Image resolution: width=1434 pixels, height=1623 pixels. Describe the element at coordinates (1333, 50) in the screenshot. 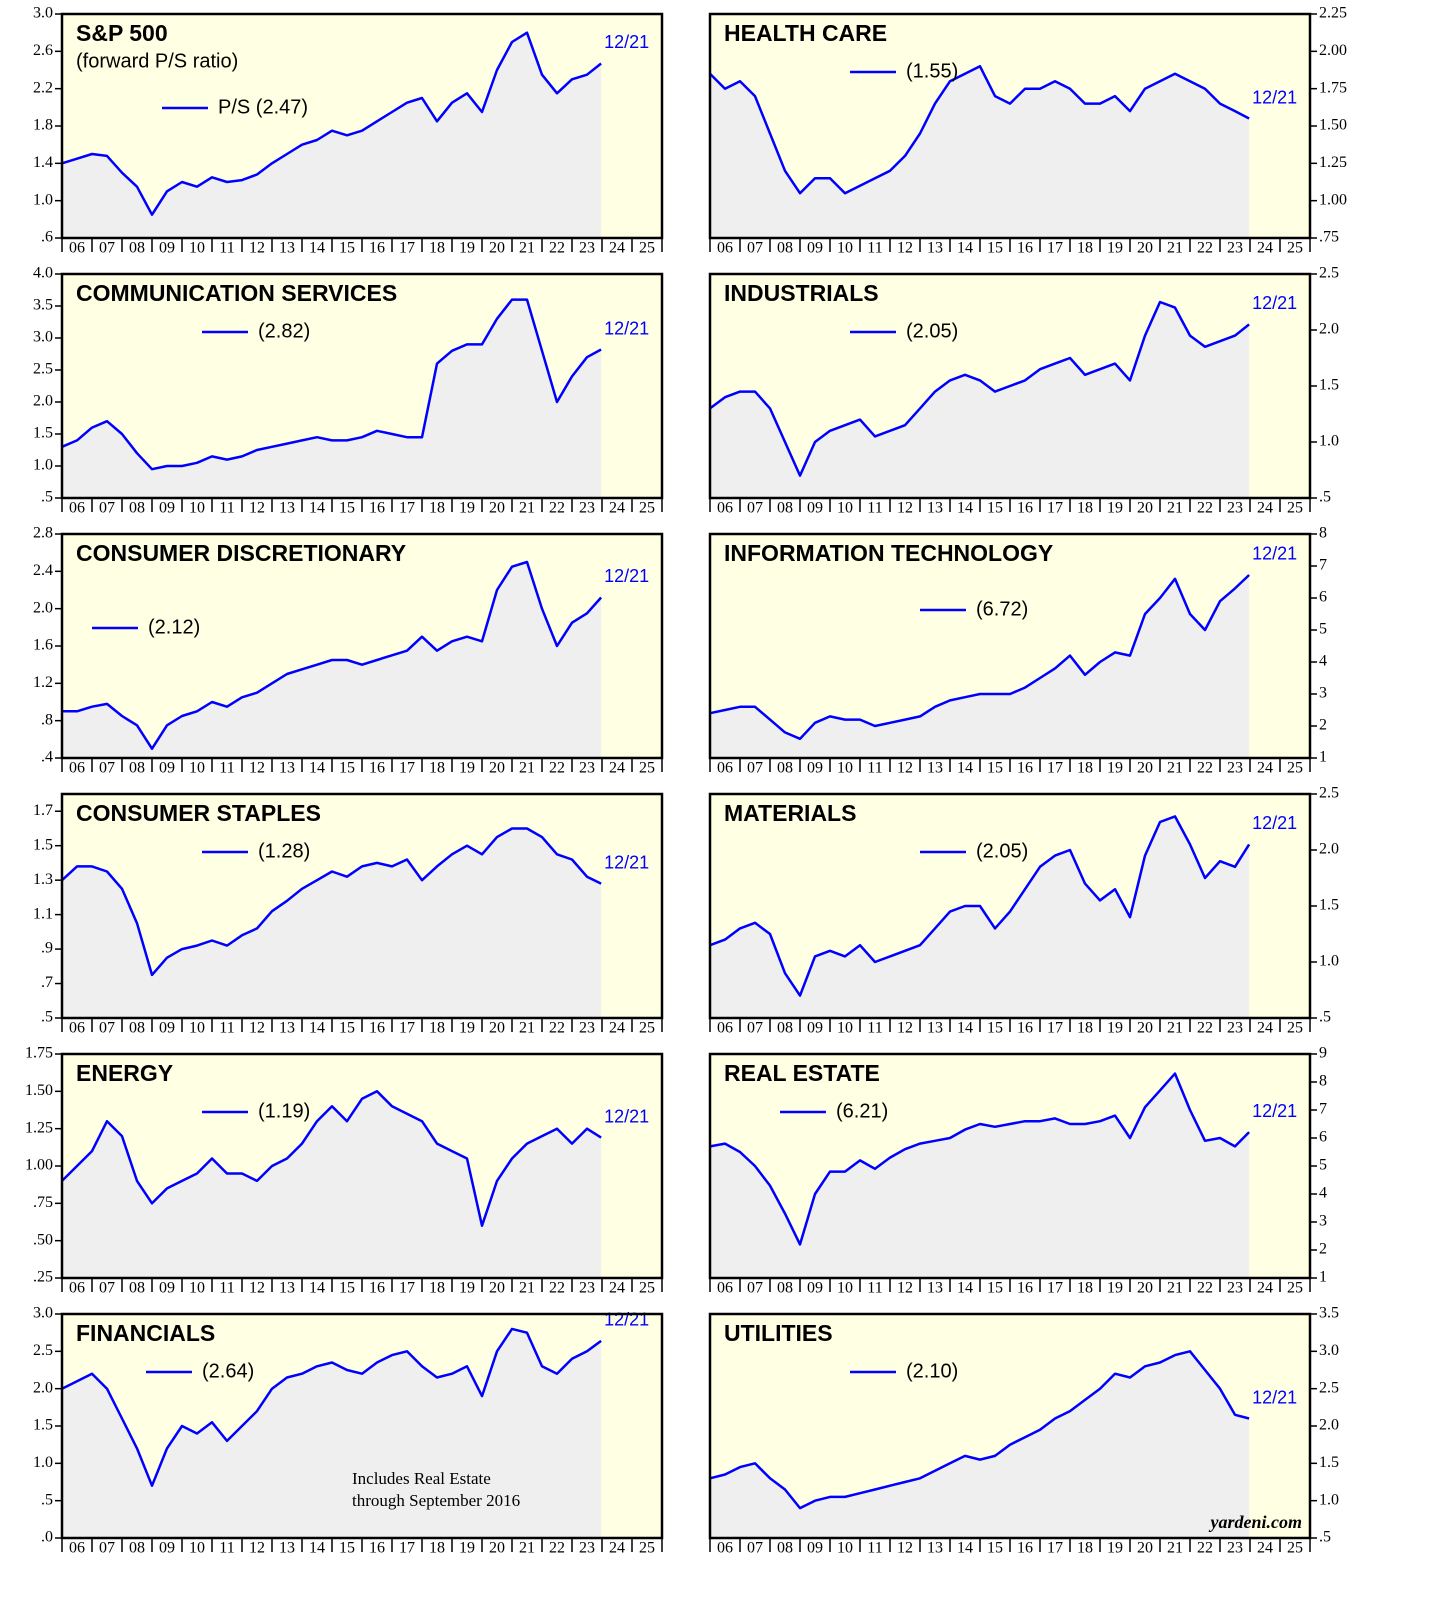

I see `y-tick-label: 2.00` at that location.